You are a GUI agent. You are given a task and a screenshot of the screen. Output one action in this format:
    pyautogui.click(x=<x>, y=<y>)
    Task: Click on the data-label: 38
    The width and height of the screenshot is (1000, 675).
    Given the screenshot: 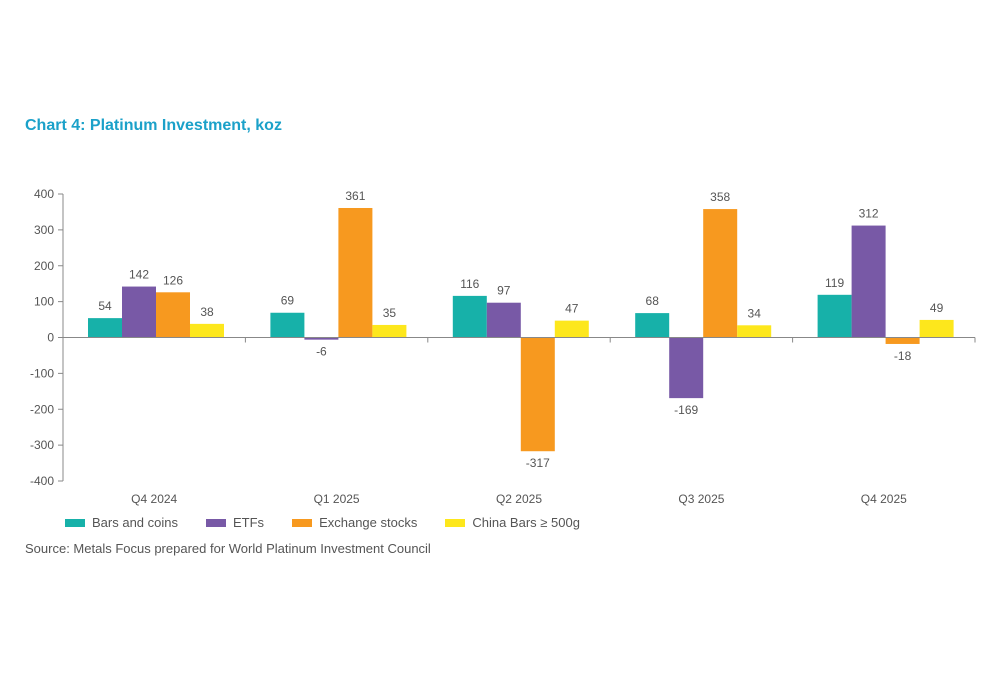 What is the action you would take?
    pyautogui.click(x=207, y=312)
    